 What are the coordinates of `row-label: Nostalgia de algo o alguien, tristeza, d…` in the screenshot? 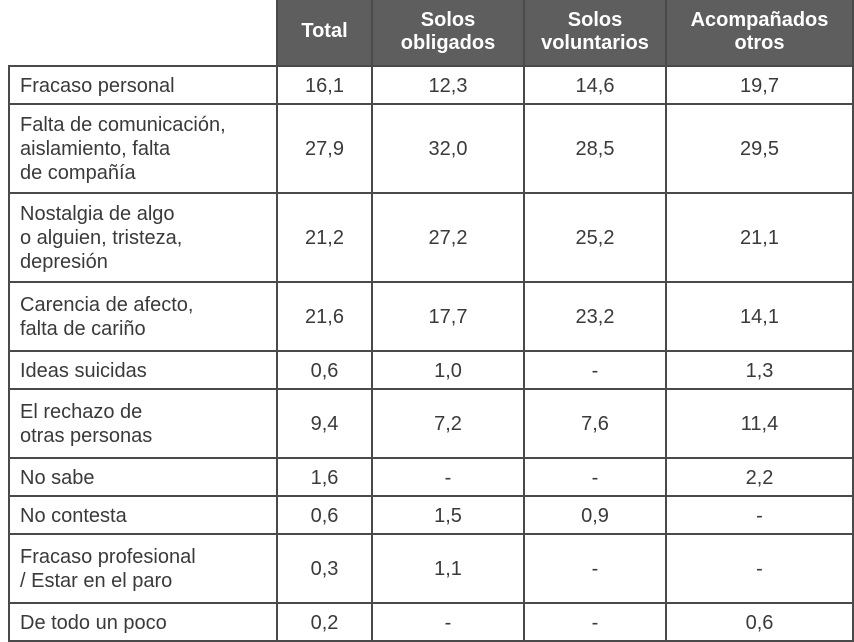 It's located at (143, 237).